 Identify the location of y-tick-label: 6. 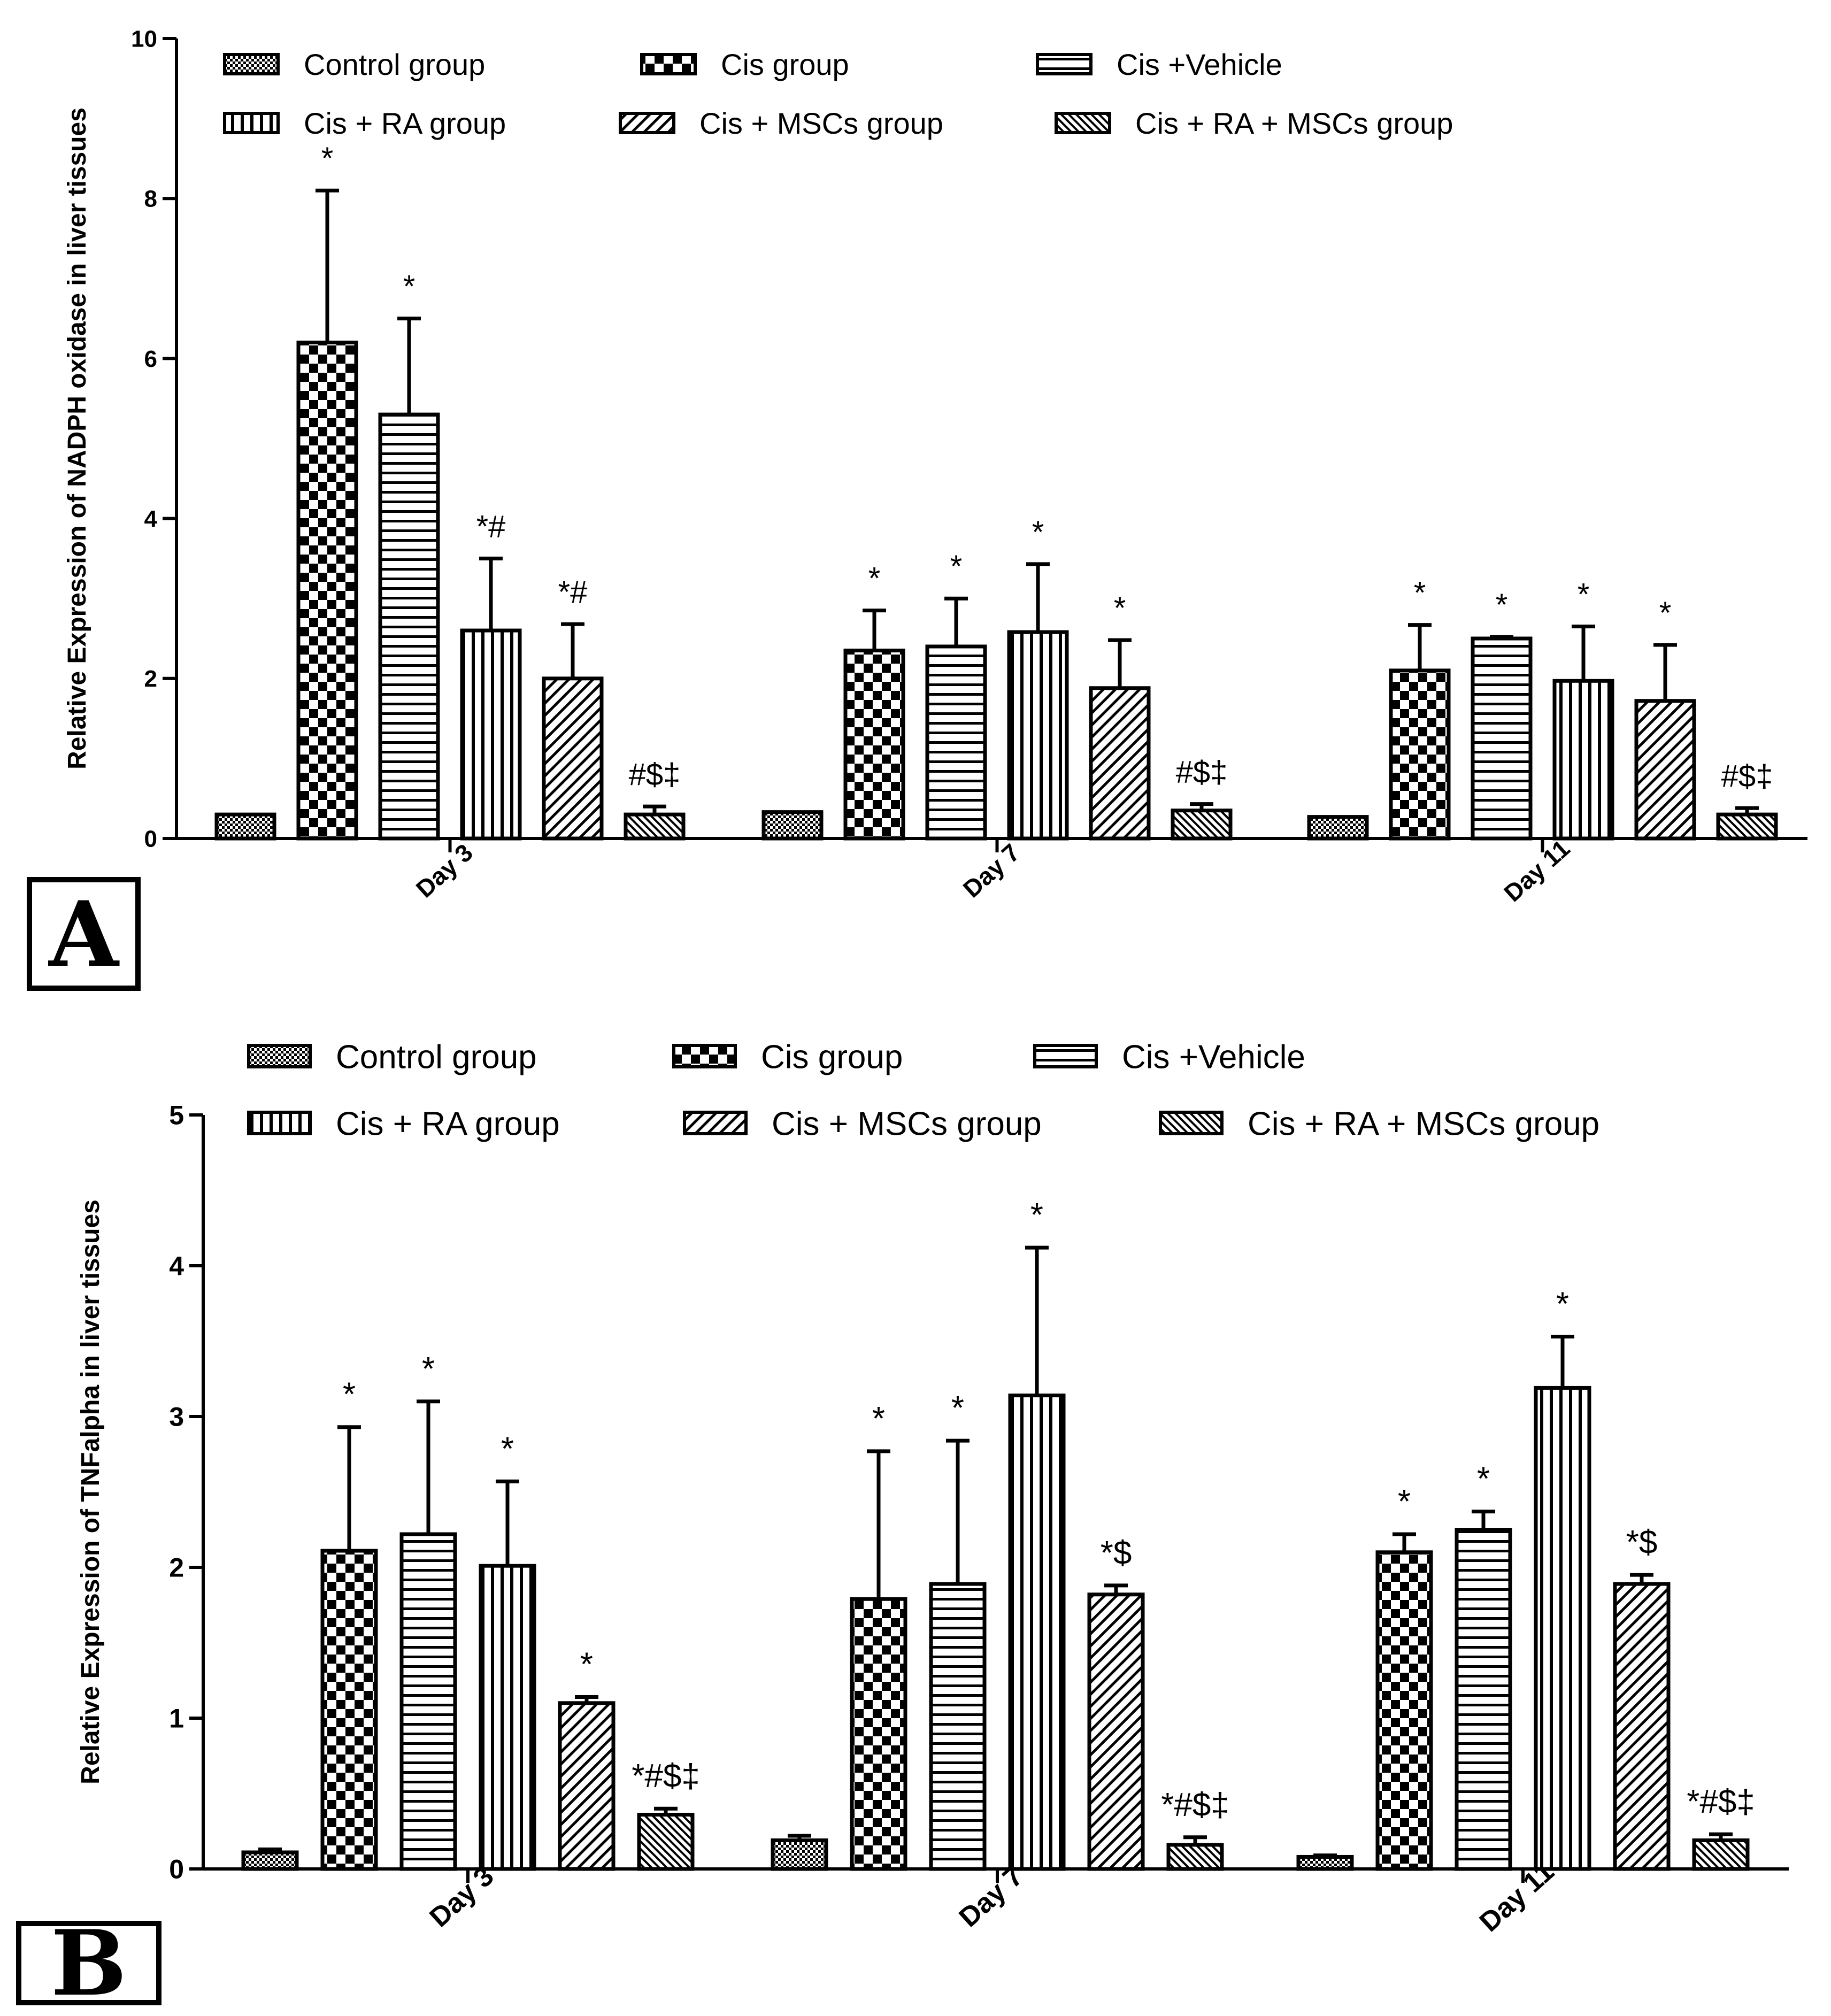
(150, 359).